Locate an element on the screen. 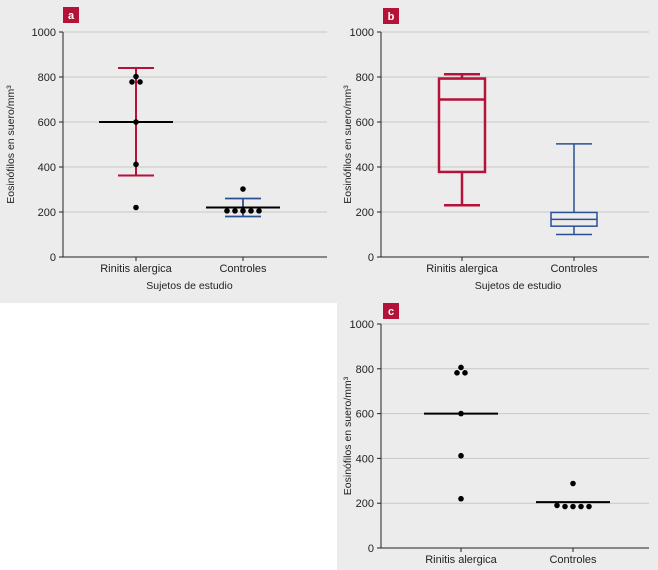 This screenshot has height=570, width=658. panel-badge-label: c is located at coordinates (391, 312).